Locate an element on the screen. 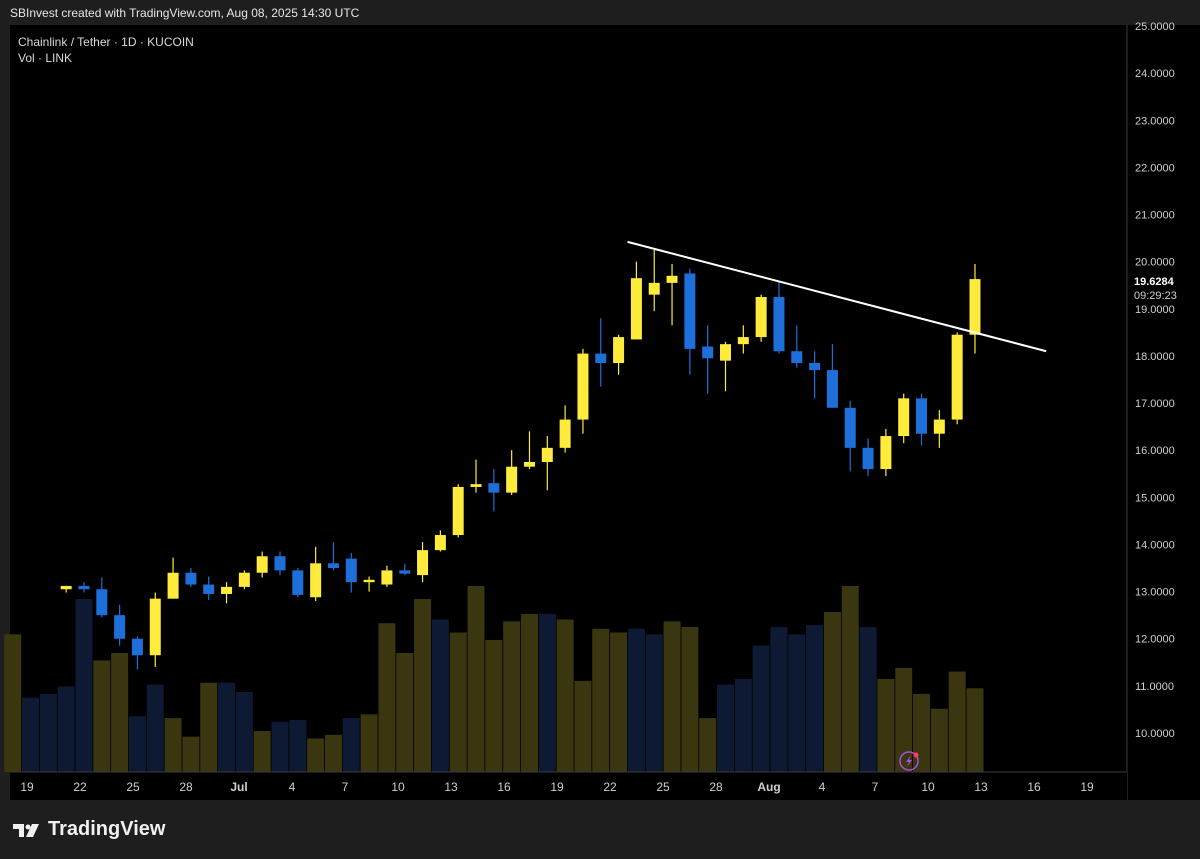 The width and height of the screenshot is (1200, 859). time-scale is located at coordinates (568, 786).